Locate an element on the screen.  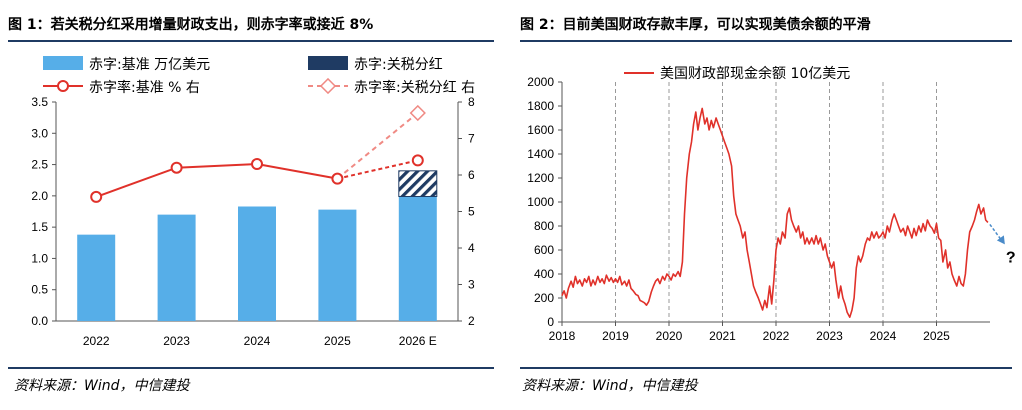
marker-deficit-rate-tariff is located at coordinates (417, 113).